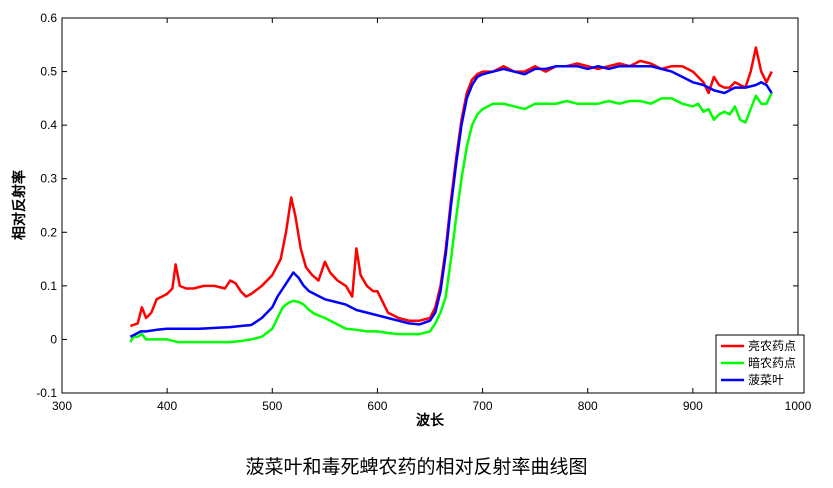 The width and height of the screenshot is (833, 488). I want to click on y-tick-label: 0.4, so click(48, 125).